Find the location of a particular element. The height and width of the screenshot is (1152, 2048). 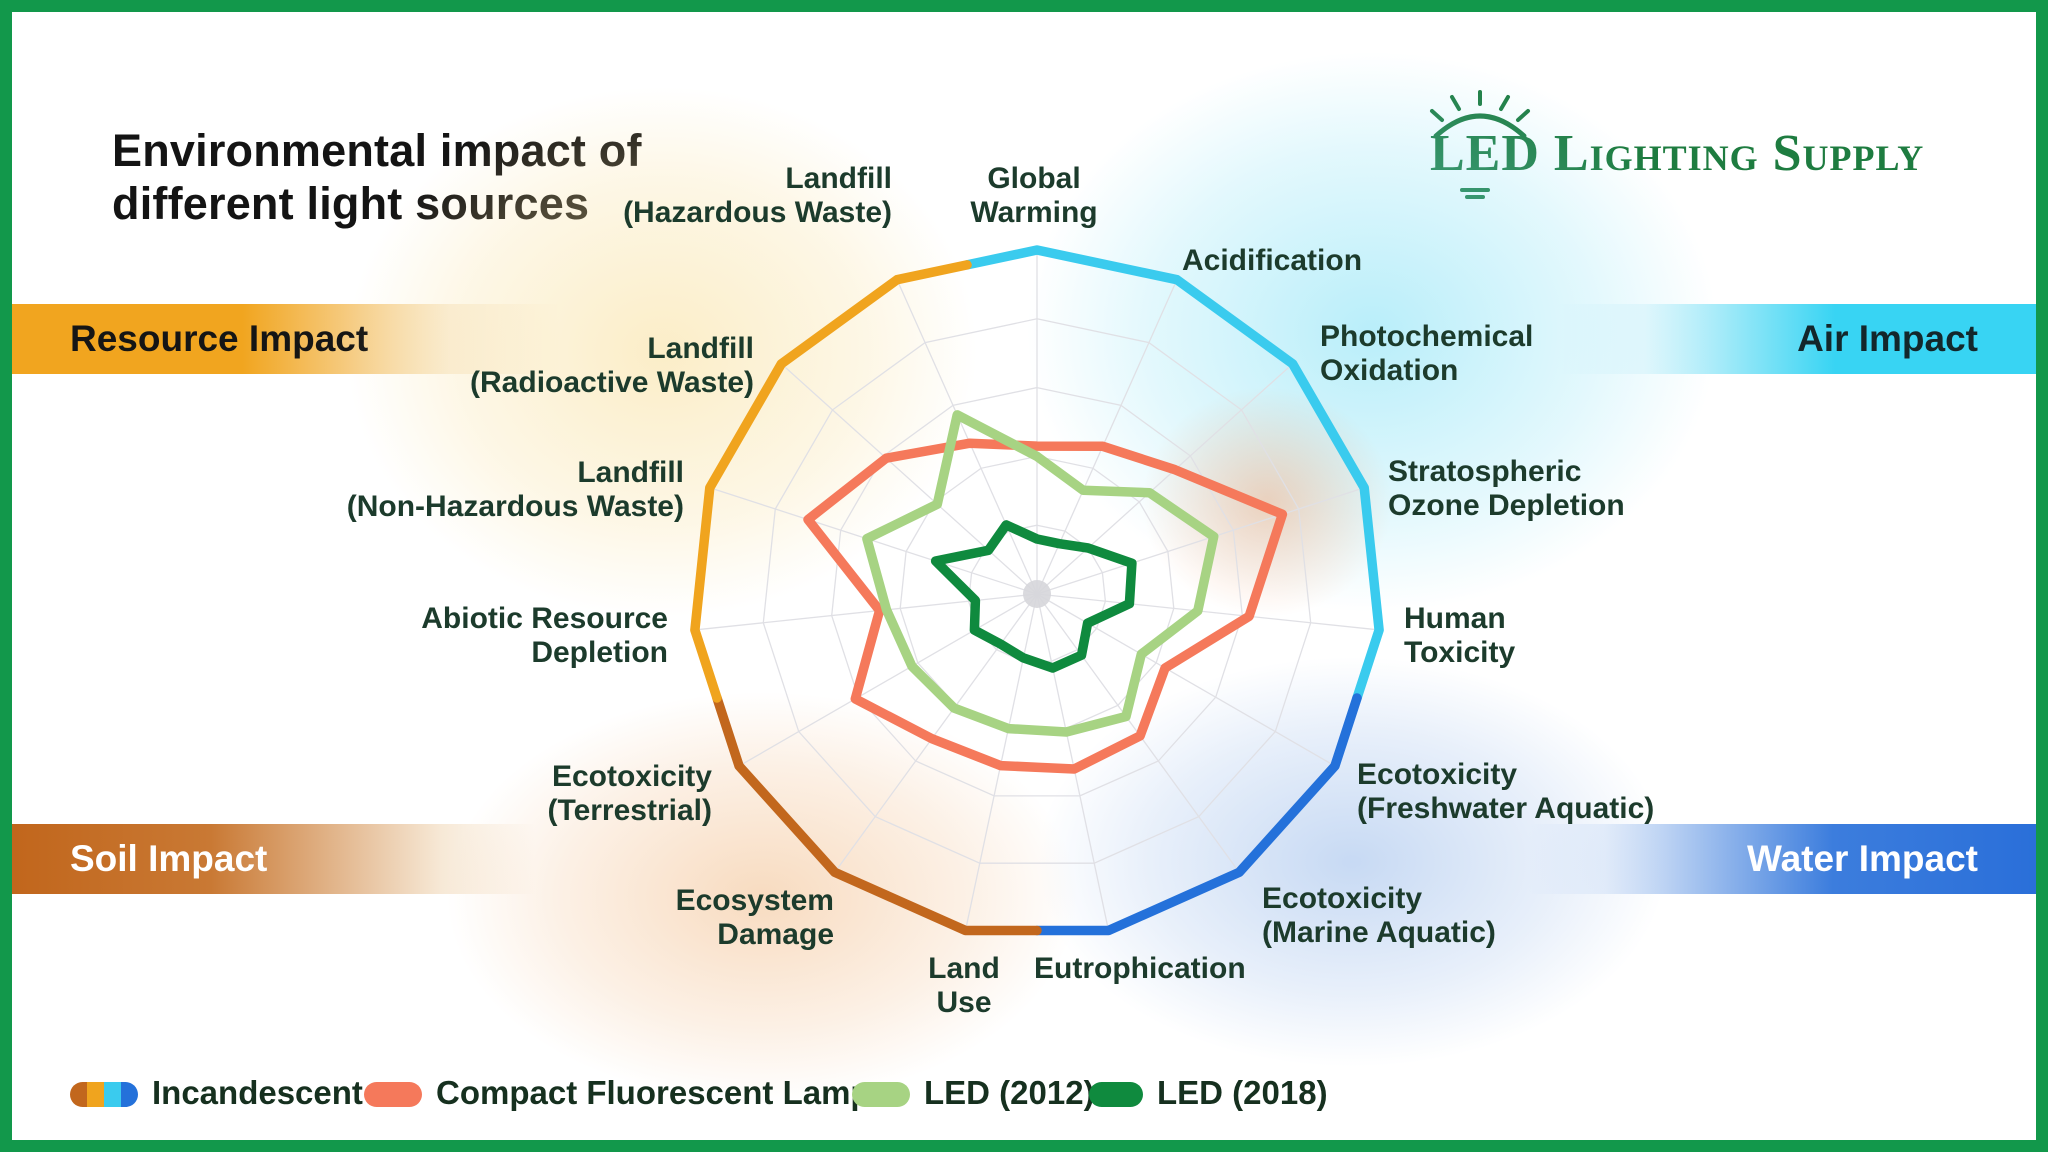

incandescent-swatch is located at coordinates (104, 1094).